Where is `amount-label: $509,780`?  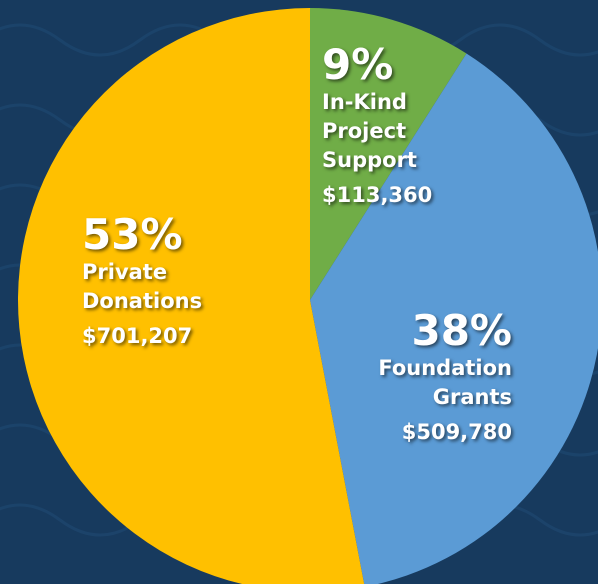
amount-label: $509,780 is located at coordinates (456, 432).